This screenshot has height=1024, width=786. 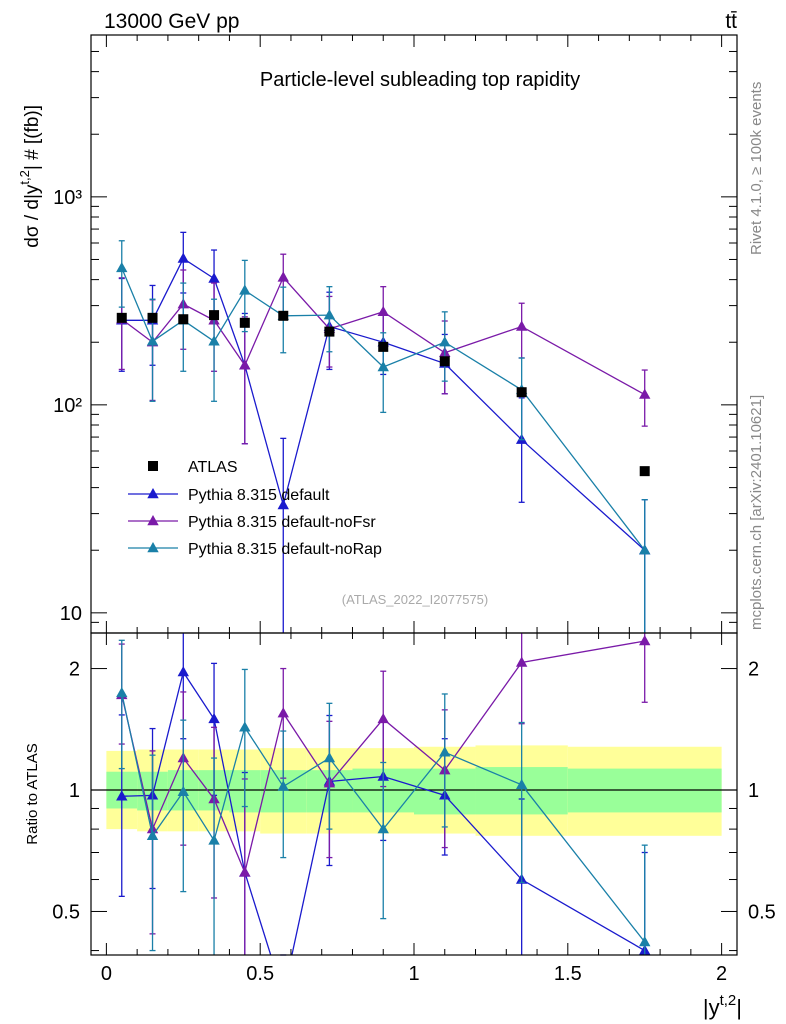 I want to click on header-energy-label: 13000 GeV pp, so click(x=171, y=21).